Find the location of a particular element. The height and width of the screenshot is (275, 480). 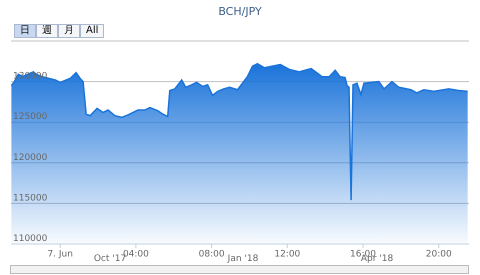

y-tick-label: 115000 is located at coordinates (30, 198).